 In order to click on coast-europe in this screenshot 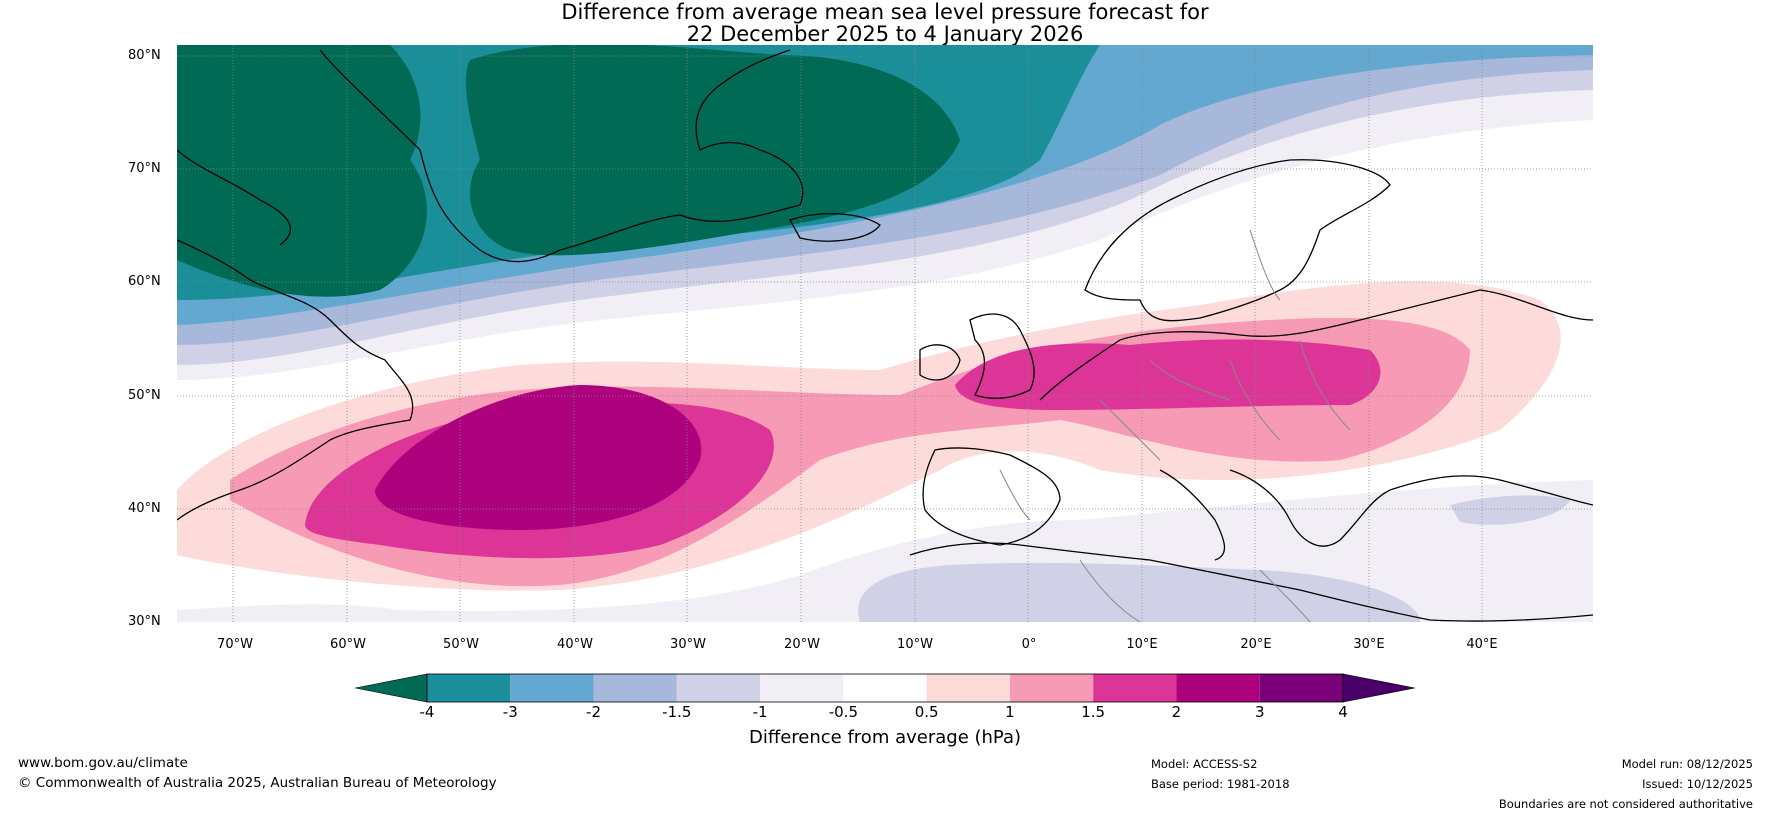, I will do `click(1316, 345)`.